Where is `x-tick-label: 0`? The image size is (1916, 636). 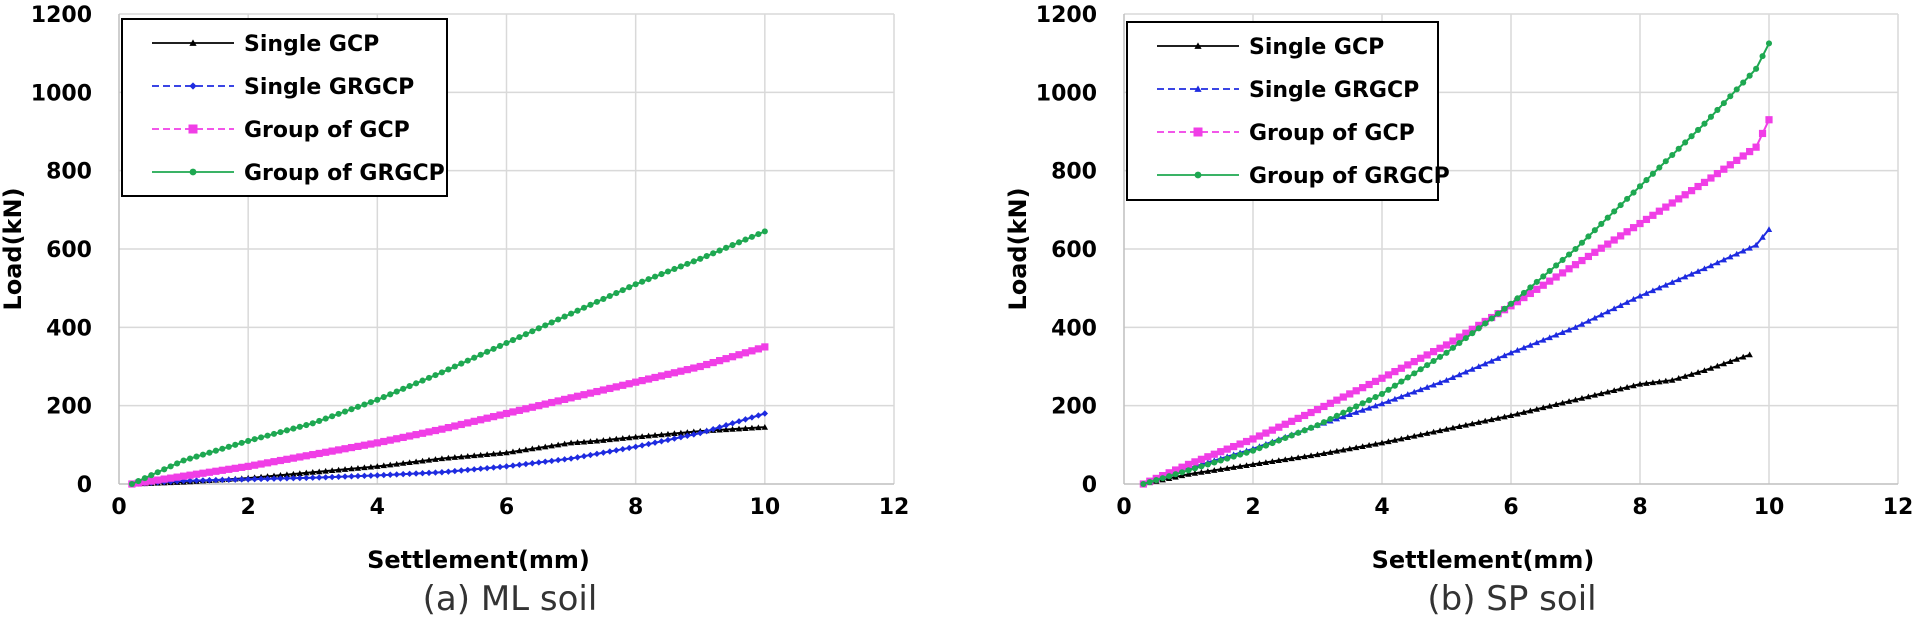
x-tick-label: 0 is located at coordinates (1123, 507).